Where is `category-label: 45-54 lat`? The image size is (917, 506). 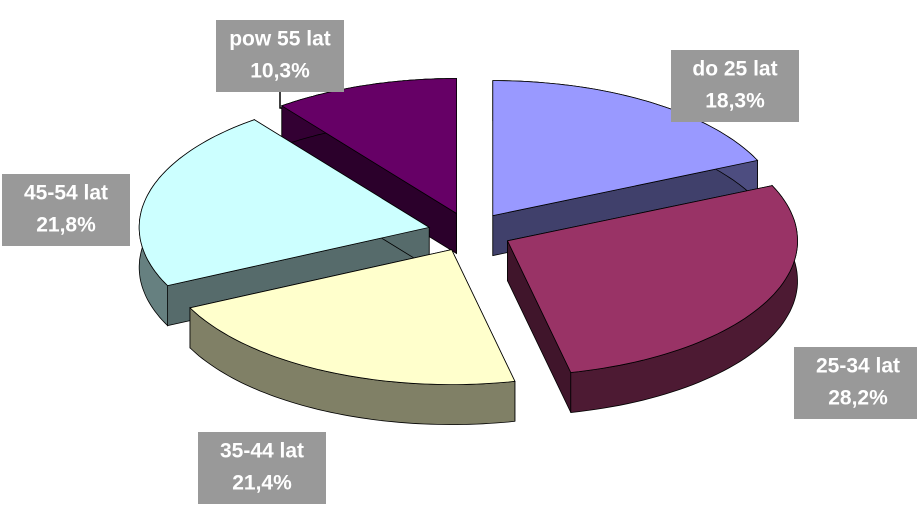
category-label: 45-54 lat is located at coordinates (66, 193).